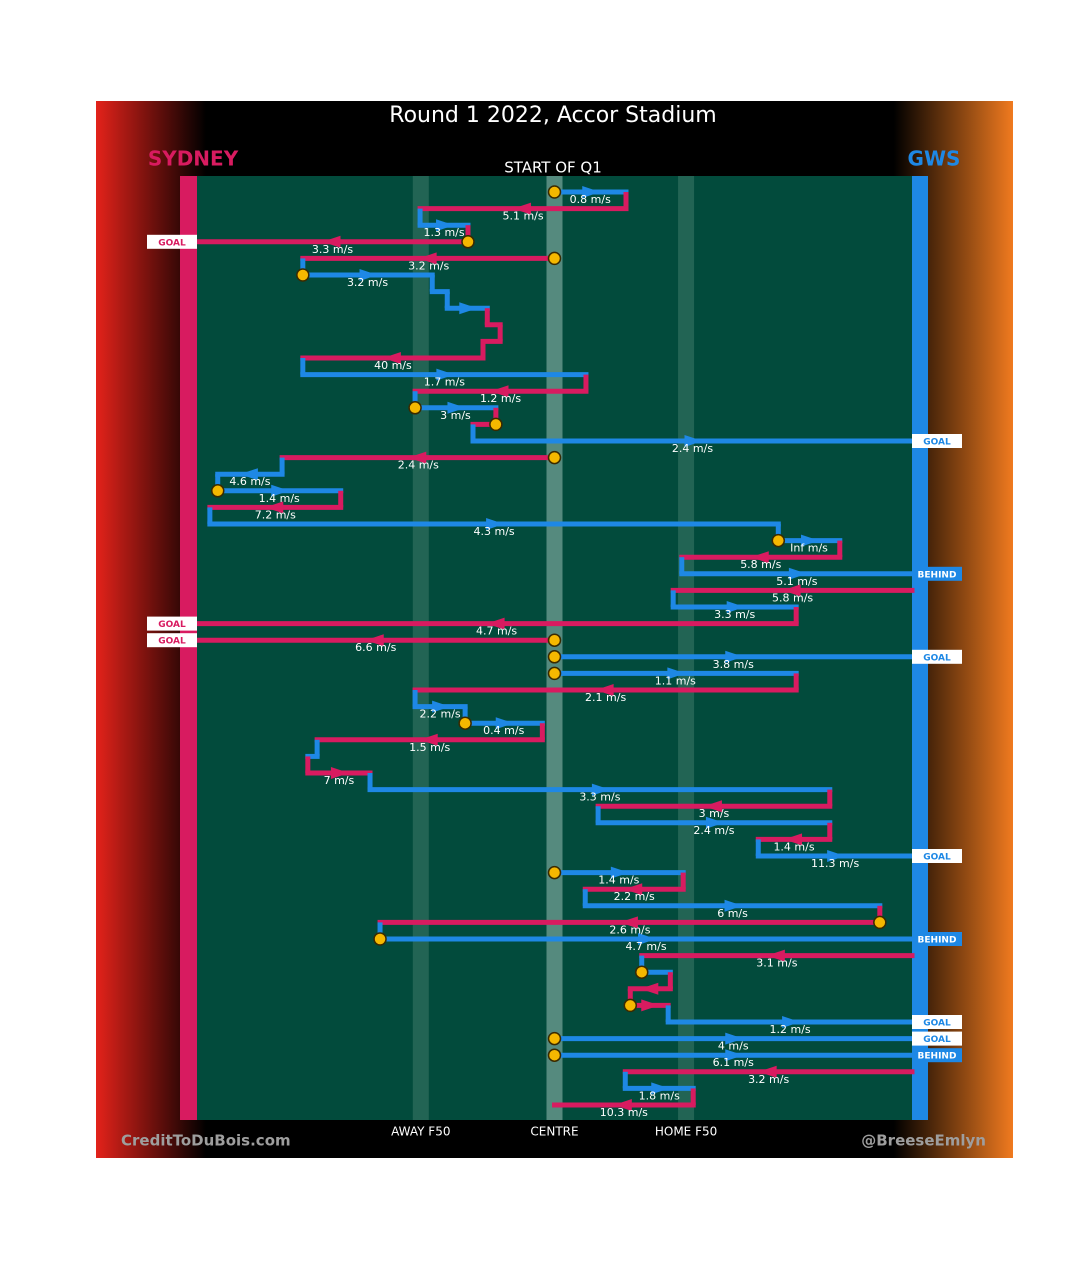  I want to click on speed-label: 1.7 m/s, so click(444, 382).